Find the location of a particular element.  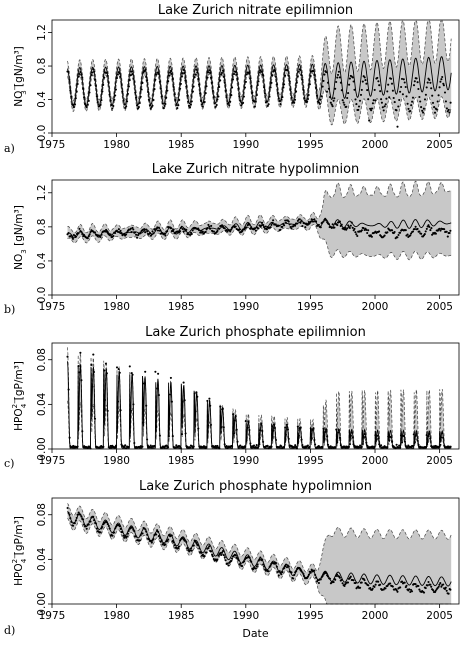

x-tick-label: 1975 is located at coordinates (52, 616).